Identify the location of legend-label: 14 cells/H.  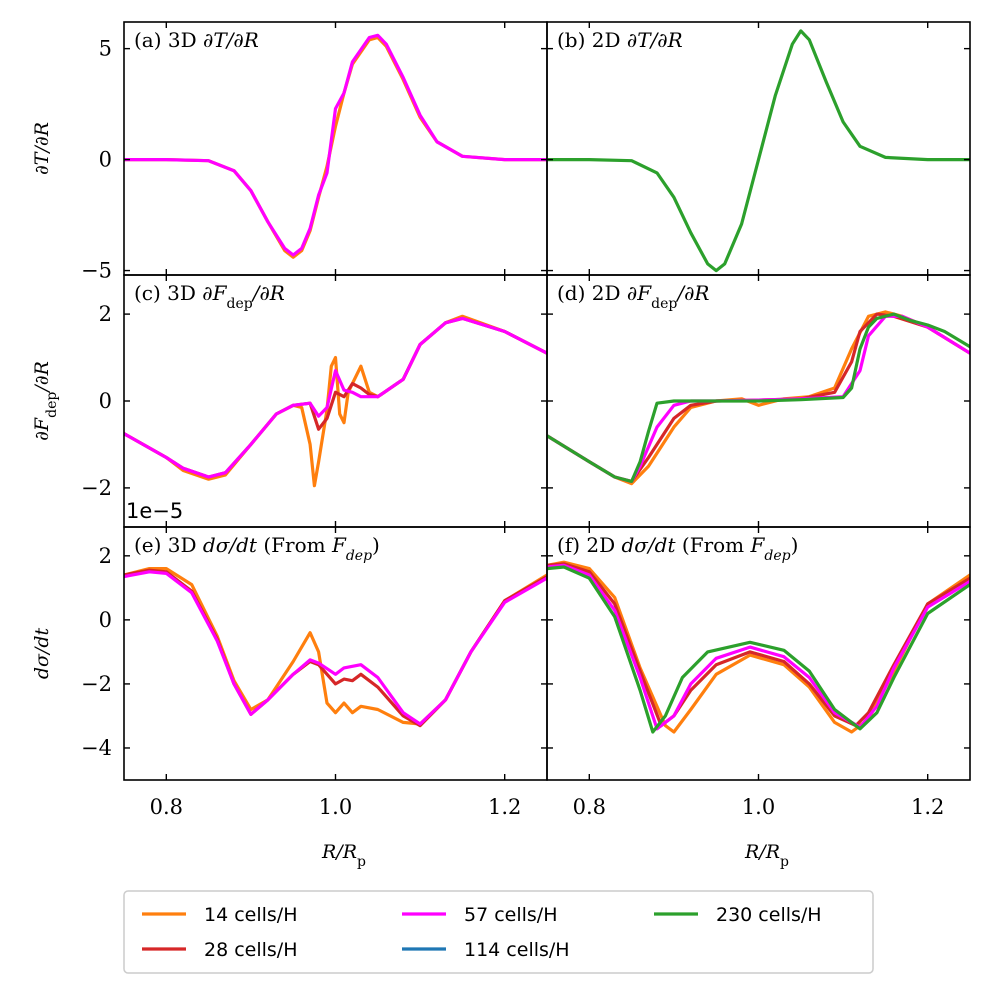
(251, 915).